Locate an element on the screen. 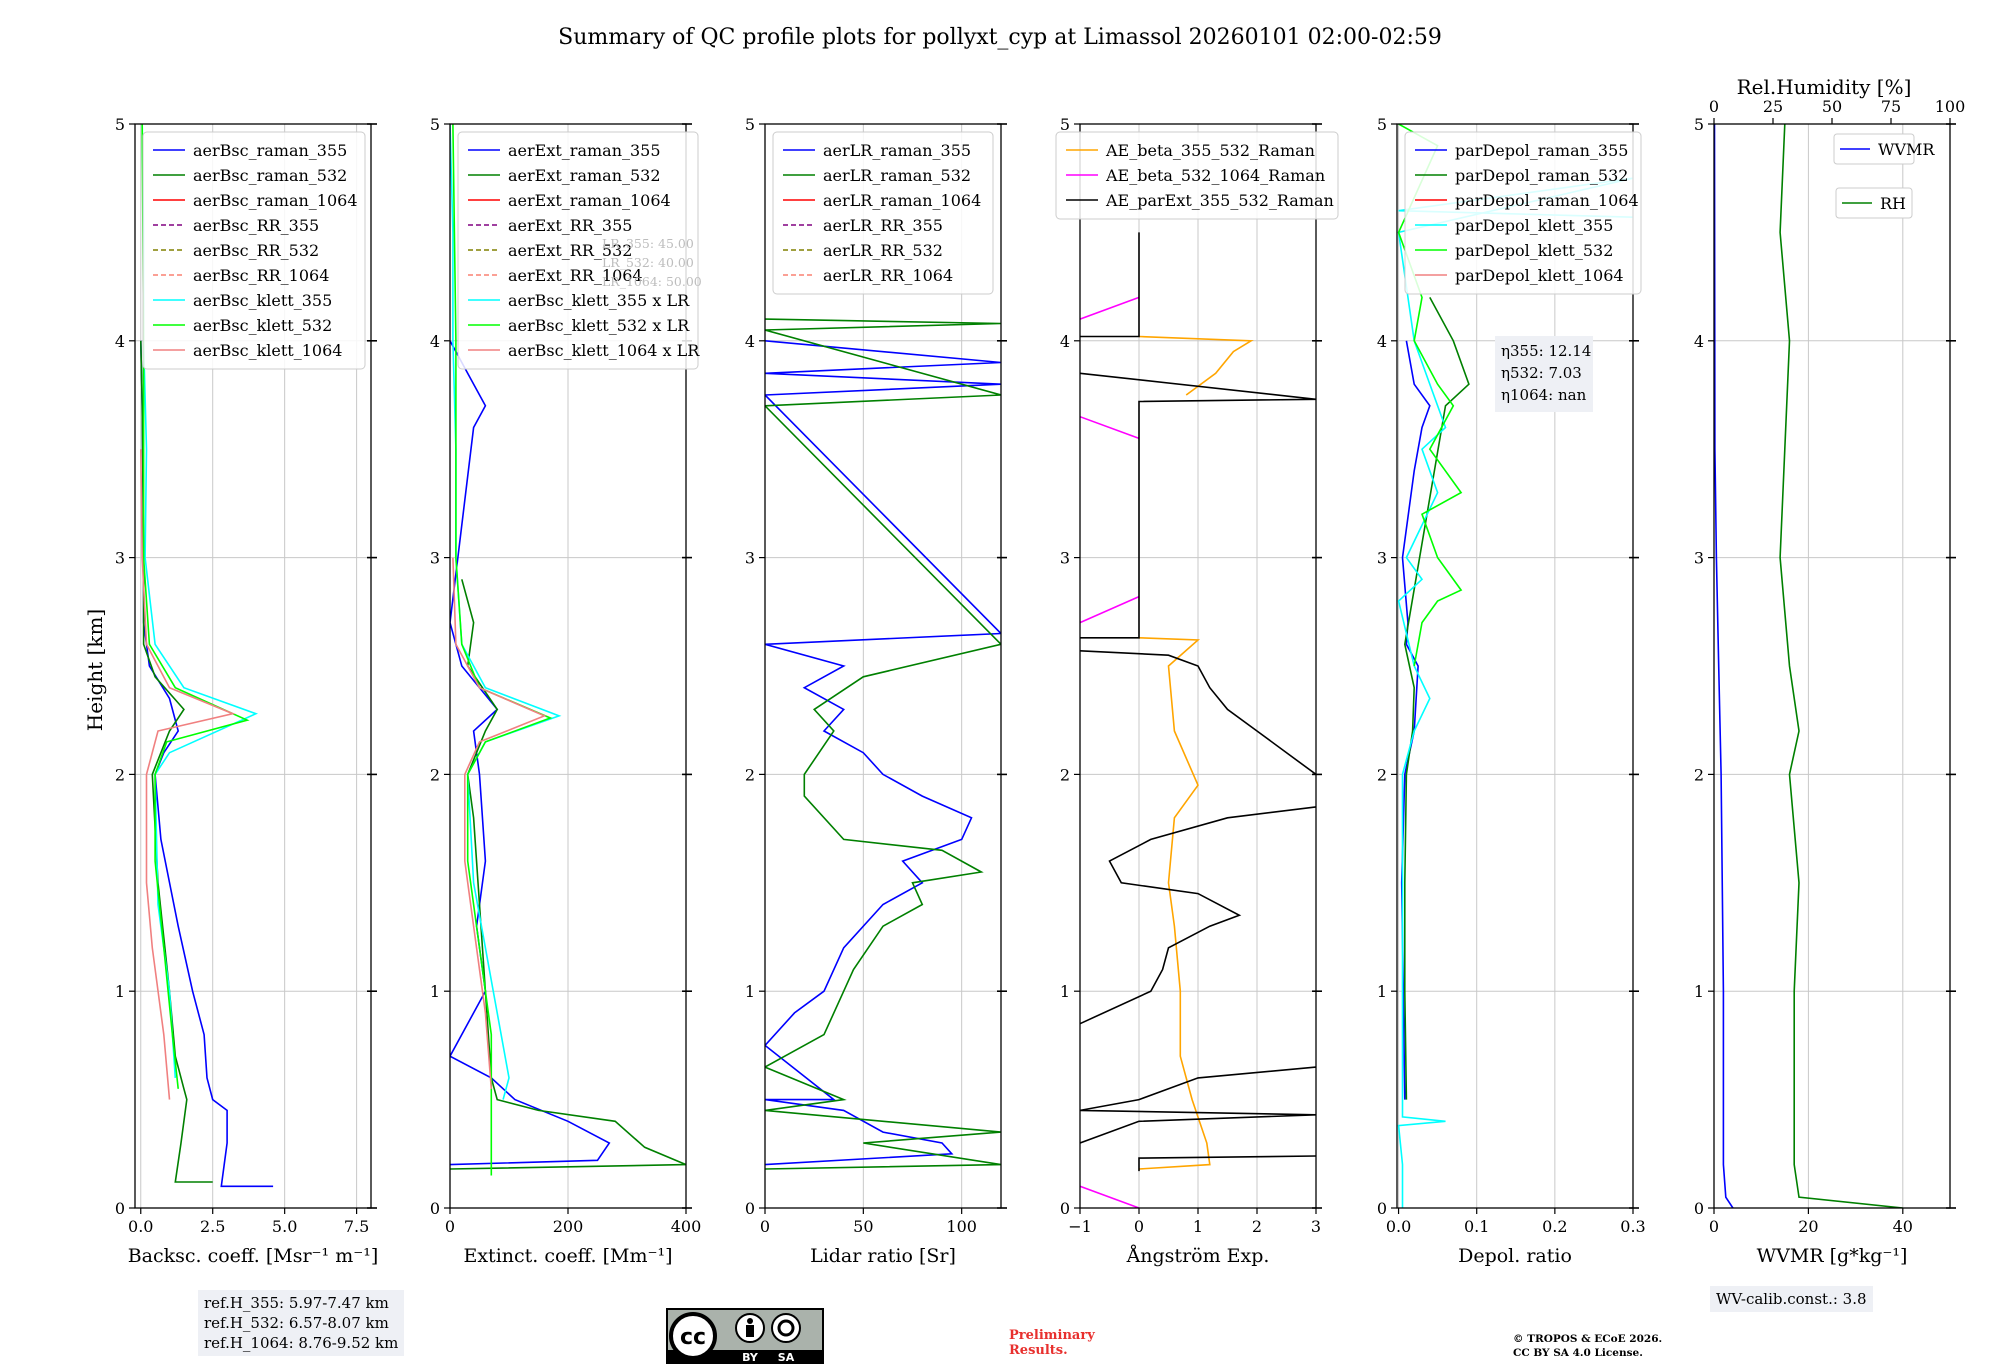 This screenshot has height=1364, width=2000. x-axis-label: WVMR [g*kg⁻¹] is located at coordinates (1832, 1256).